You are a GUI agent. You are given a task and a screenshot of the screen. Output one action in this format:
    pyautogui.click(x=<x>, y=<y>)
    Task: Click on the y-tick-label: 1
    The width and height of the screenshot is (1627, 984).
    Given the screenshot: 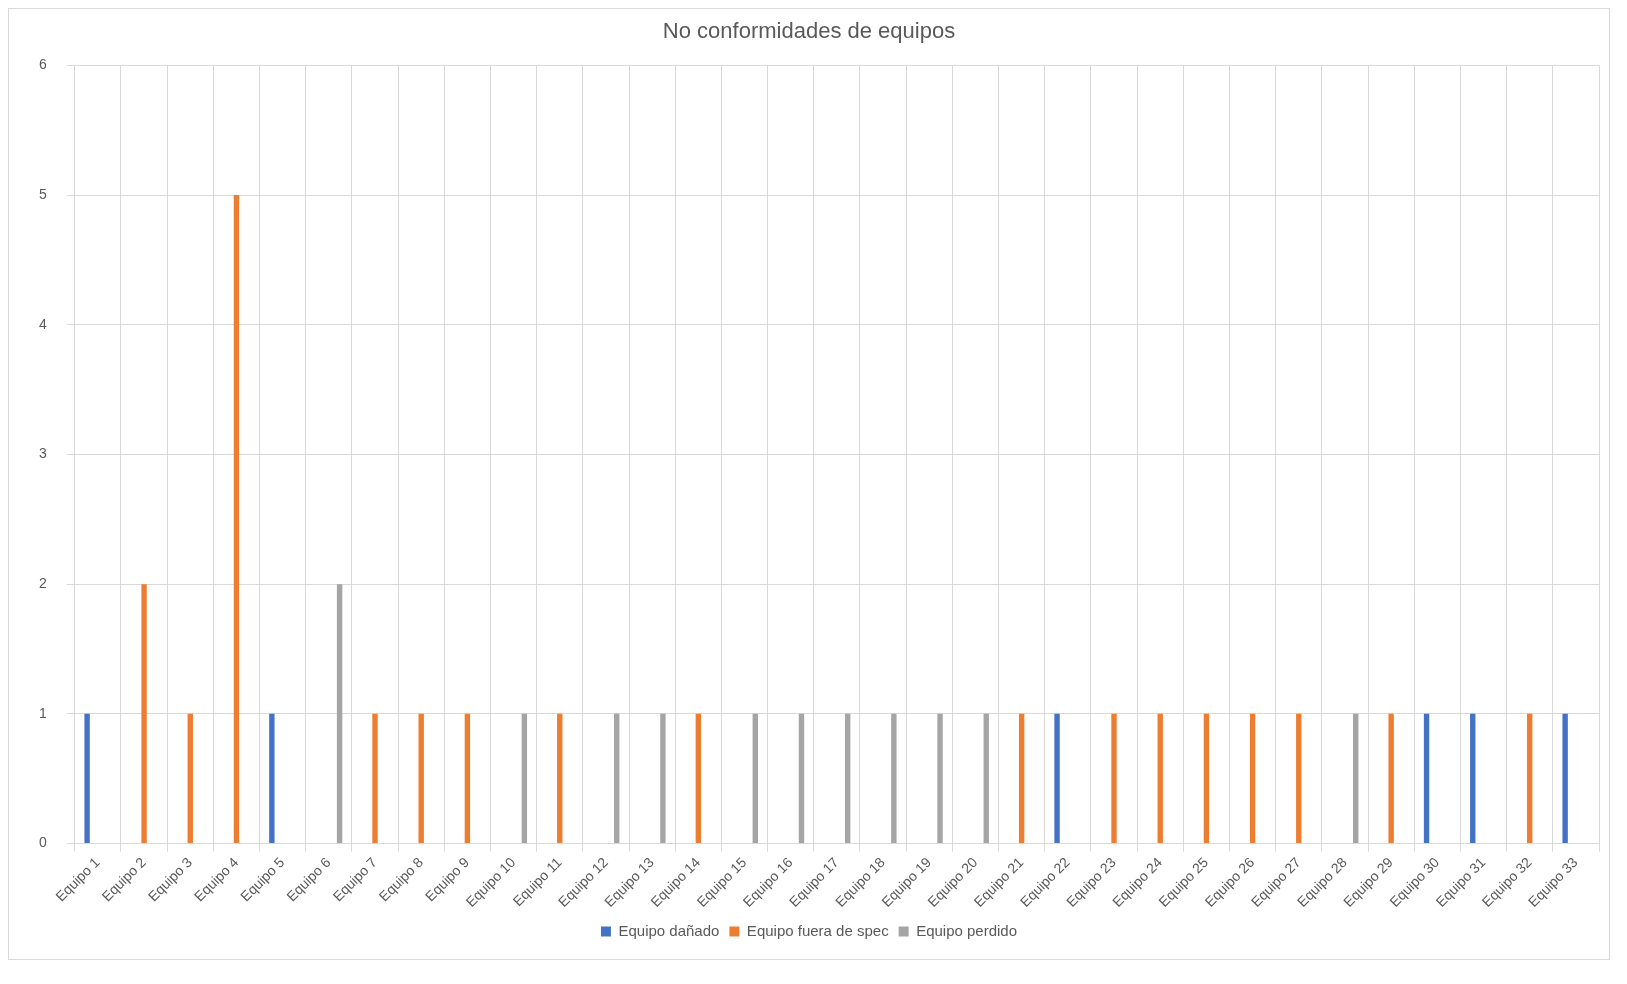 What is the action you would take?
    pyautogui.click(x=42, y=712)
    